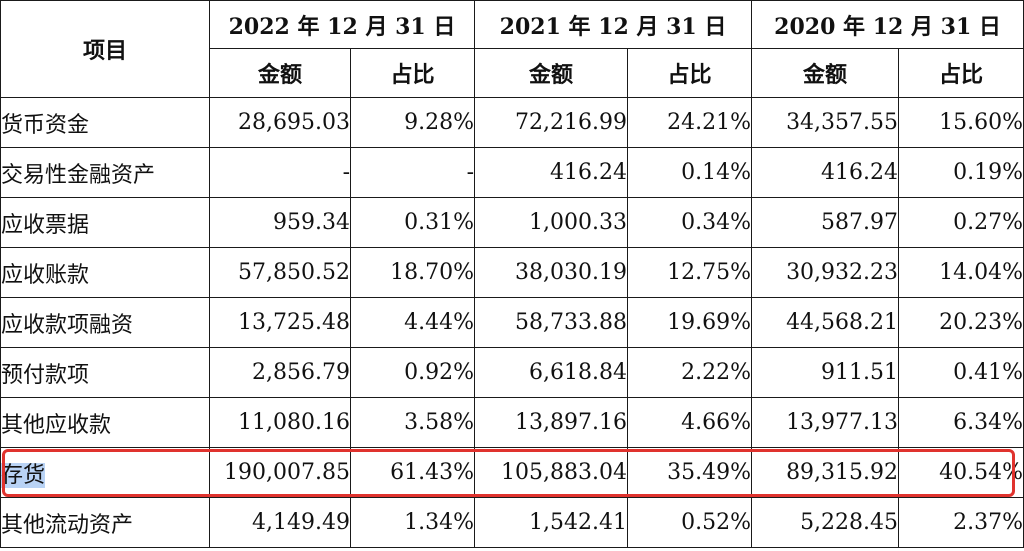 This screenshot has height=551, width=1024. Describe the element at coordinates (280, 172) in the screenshot. I see `amount-cell: -` at that location.